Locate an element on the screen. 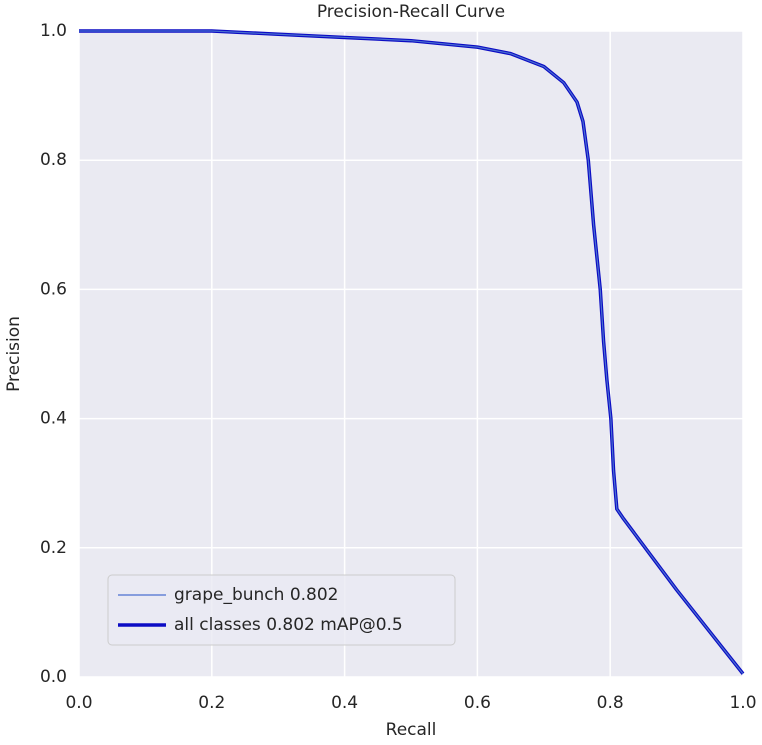 The image size is (762, 745). y-tick-label: 0.4 is located at coordinates (53, 419).